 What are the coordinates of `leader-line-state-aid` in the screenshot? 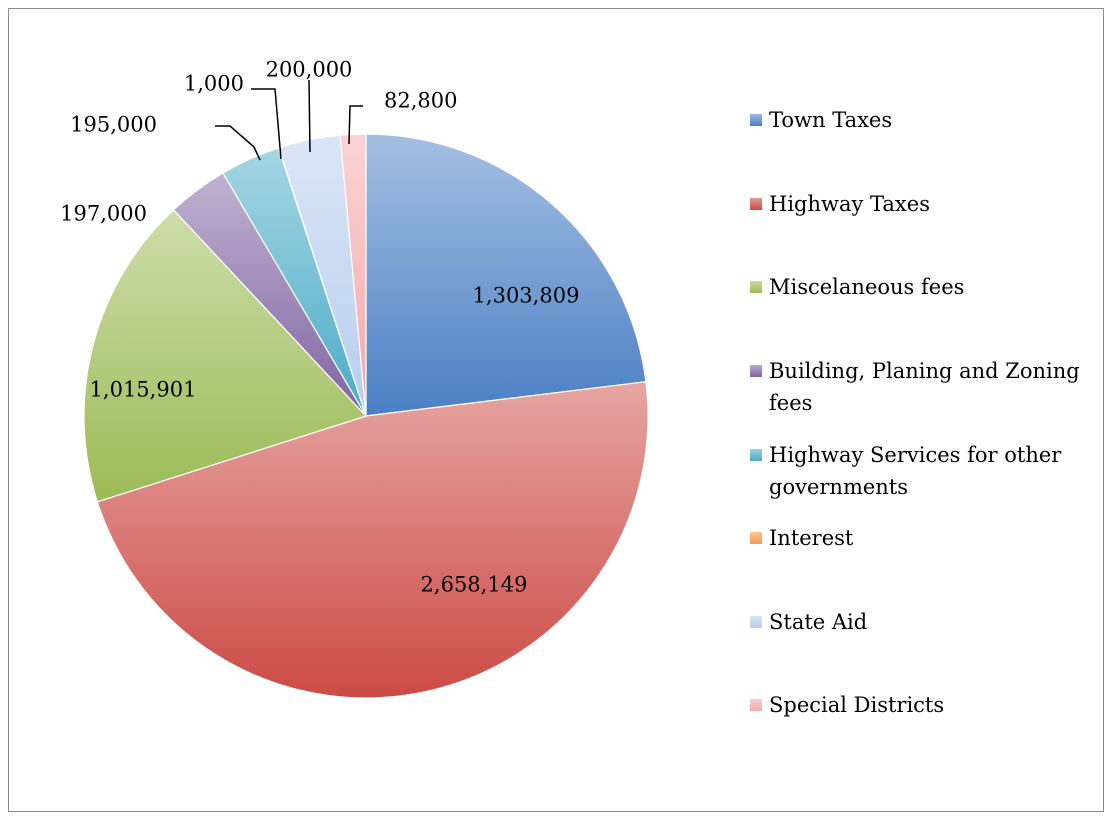 It's located at (309, 116).